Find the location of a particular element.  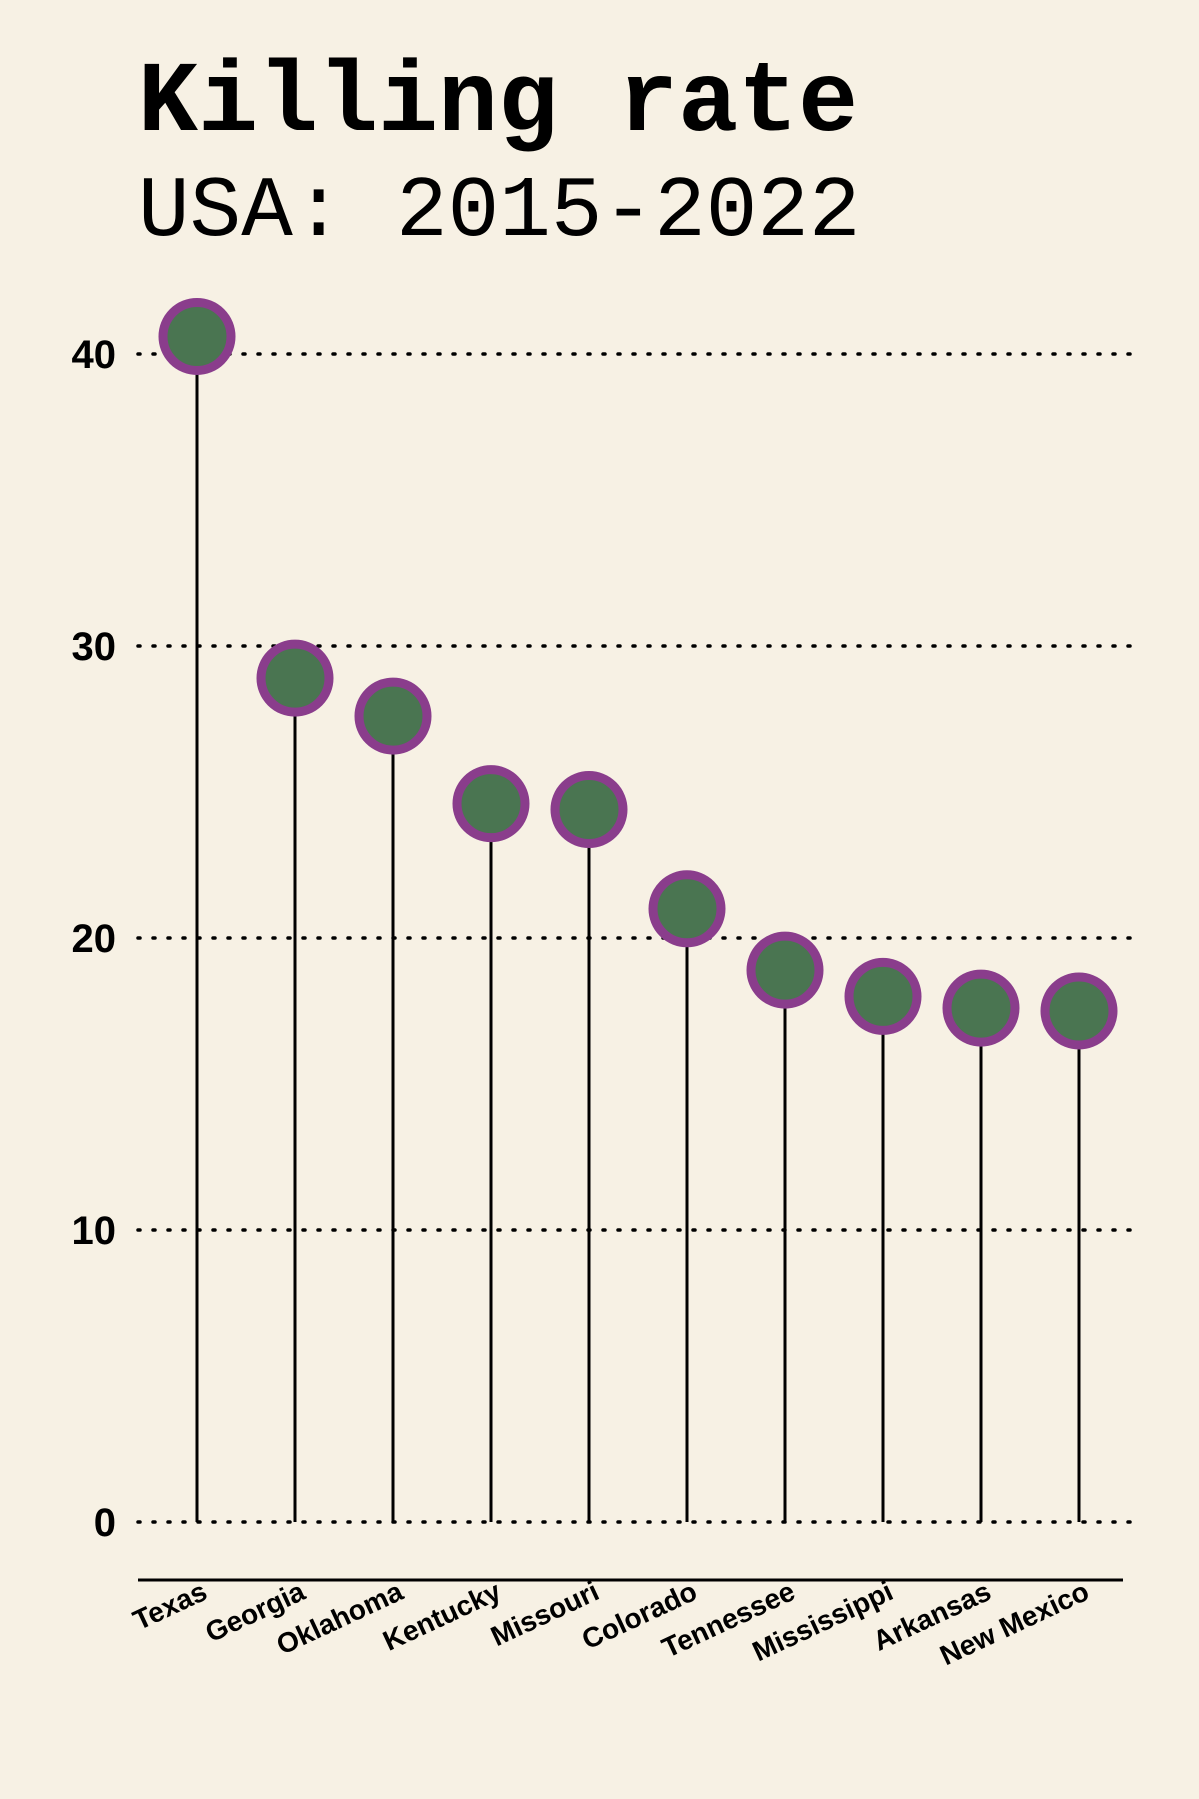

chart-title: Killing rate is located at coordinates (498, 104).